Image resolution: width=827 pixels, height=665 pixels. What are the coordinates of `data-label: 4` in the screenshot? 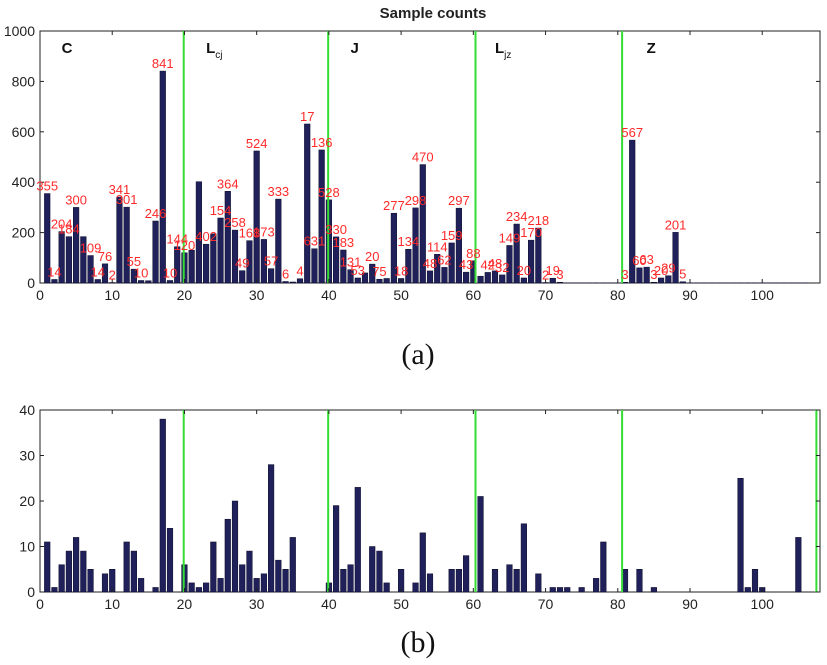 It's located at (299, 271).